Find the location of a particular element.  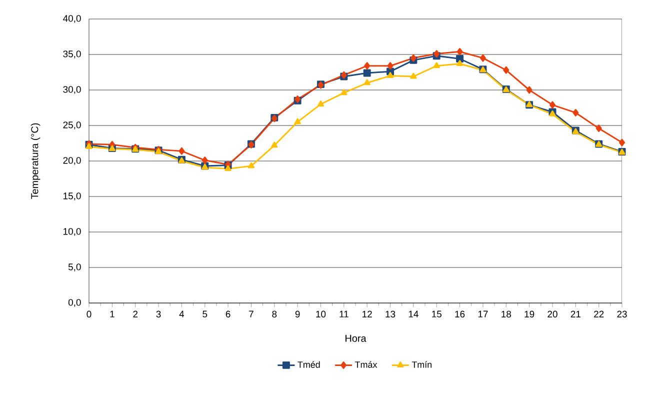

x-tick-label: 9 is located at coordinates (297, 314).